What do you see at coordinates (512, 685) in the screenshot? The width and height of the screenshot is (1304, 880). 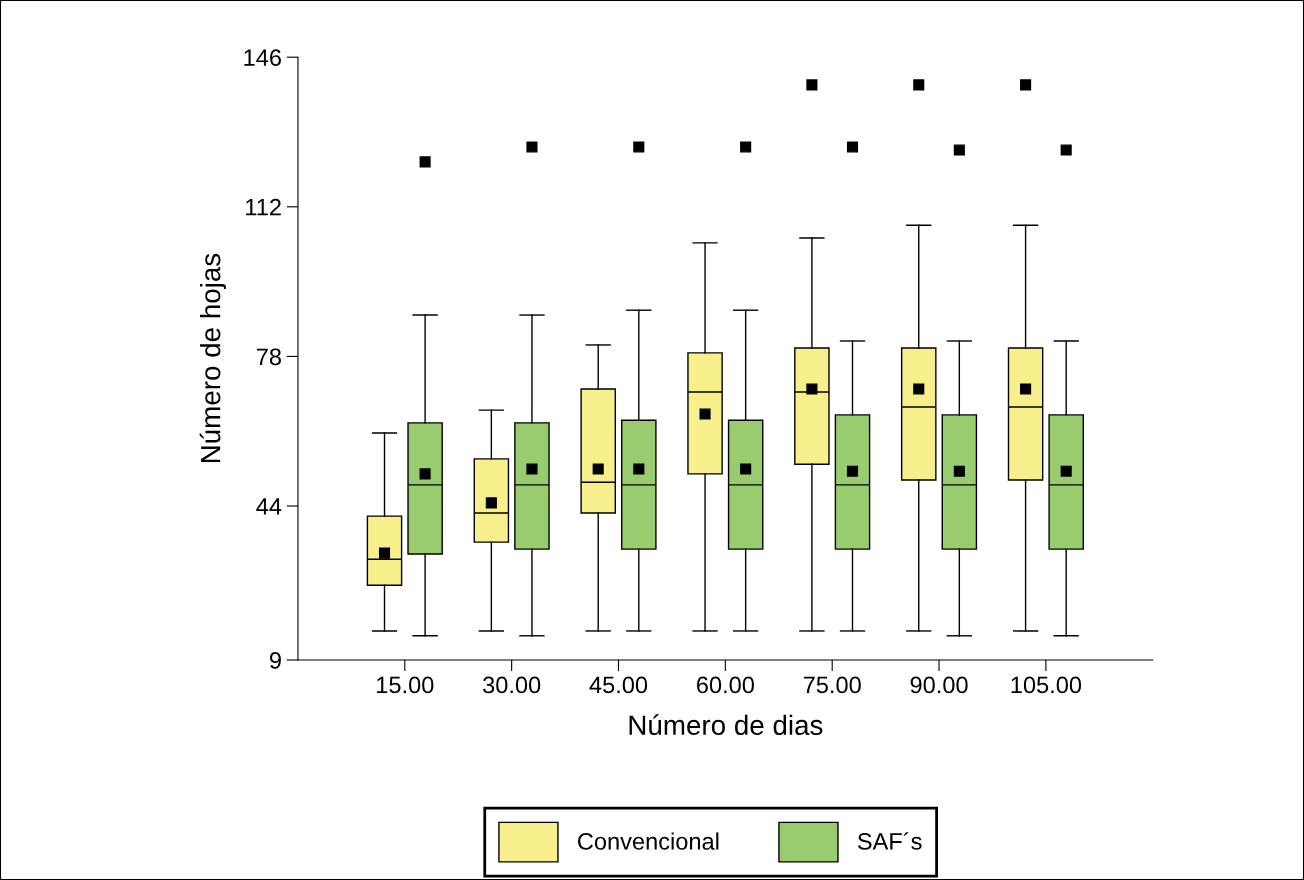 I see `x-tick-label: 30.00` at bounding box center [512, 685].